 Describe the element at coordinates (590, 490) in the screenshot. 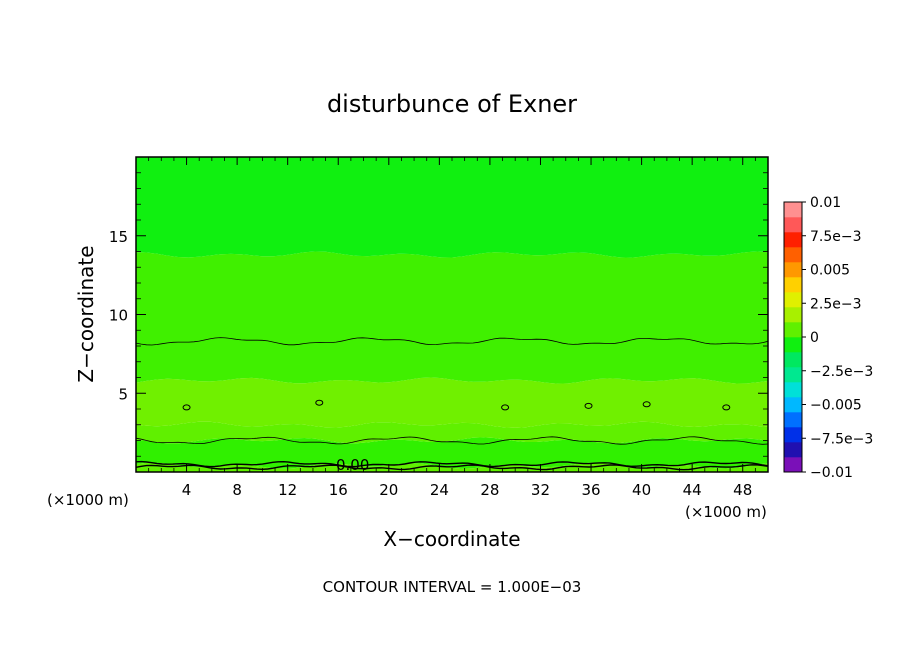

I see `x-tick-label: 36` at that location.